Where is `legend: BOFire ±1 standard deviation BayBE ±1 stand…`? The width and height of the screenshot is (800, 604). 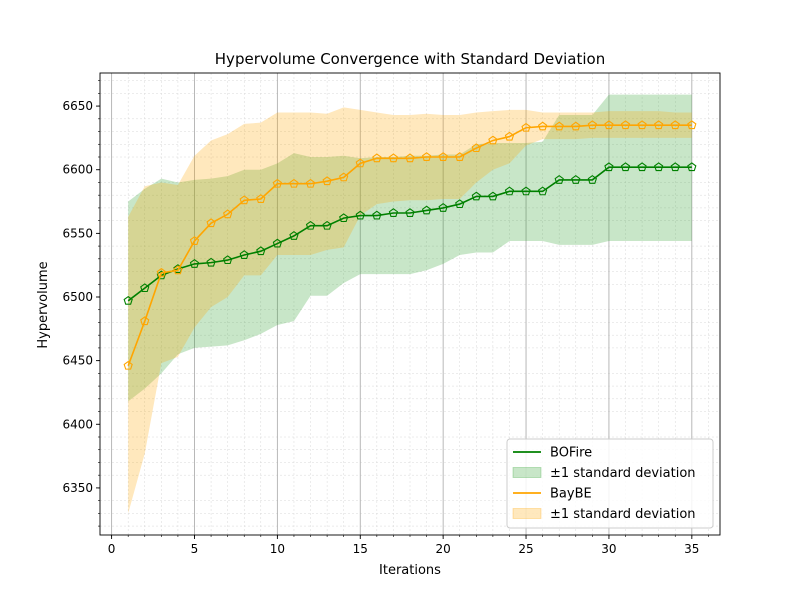 legend: BOFire ±1 standard deviation BayBE ±1 stand… is located at coordinates (610, 483).